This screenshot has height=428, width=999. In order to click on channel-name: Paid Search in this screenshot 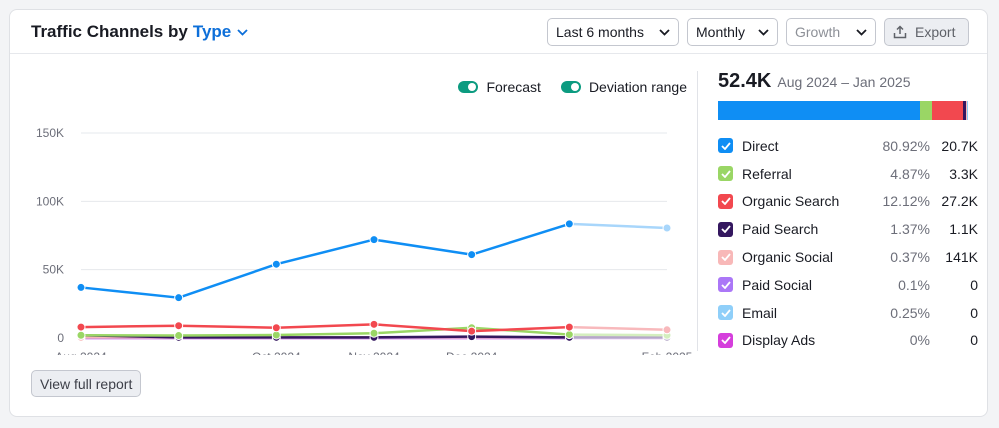, I will do `click(780, 229)`.